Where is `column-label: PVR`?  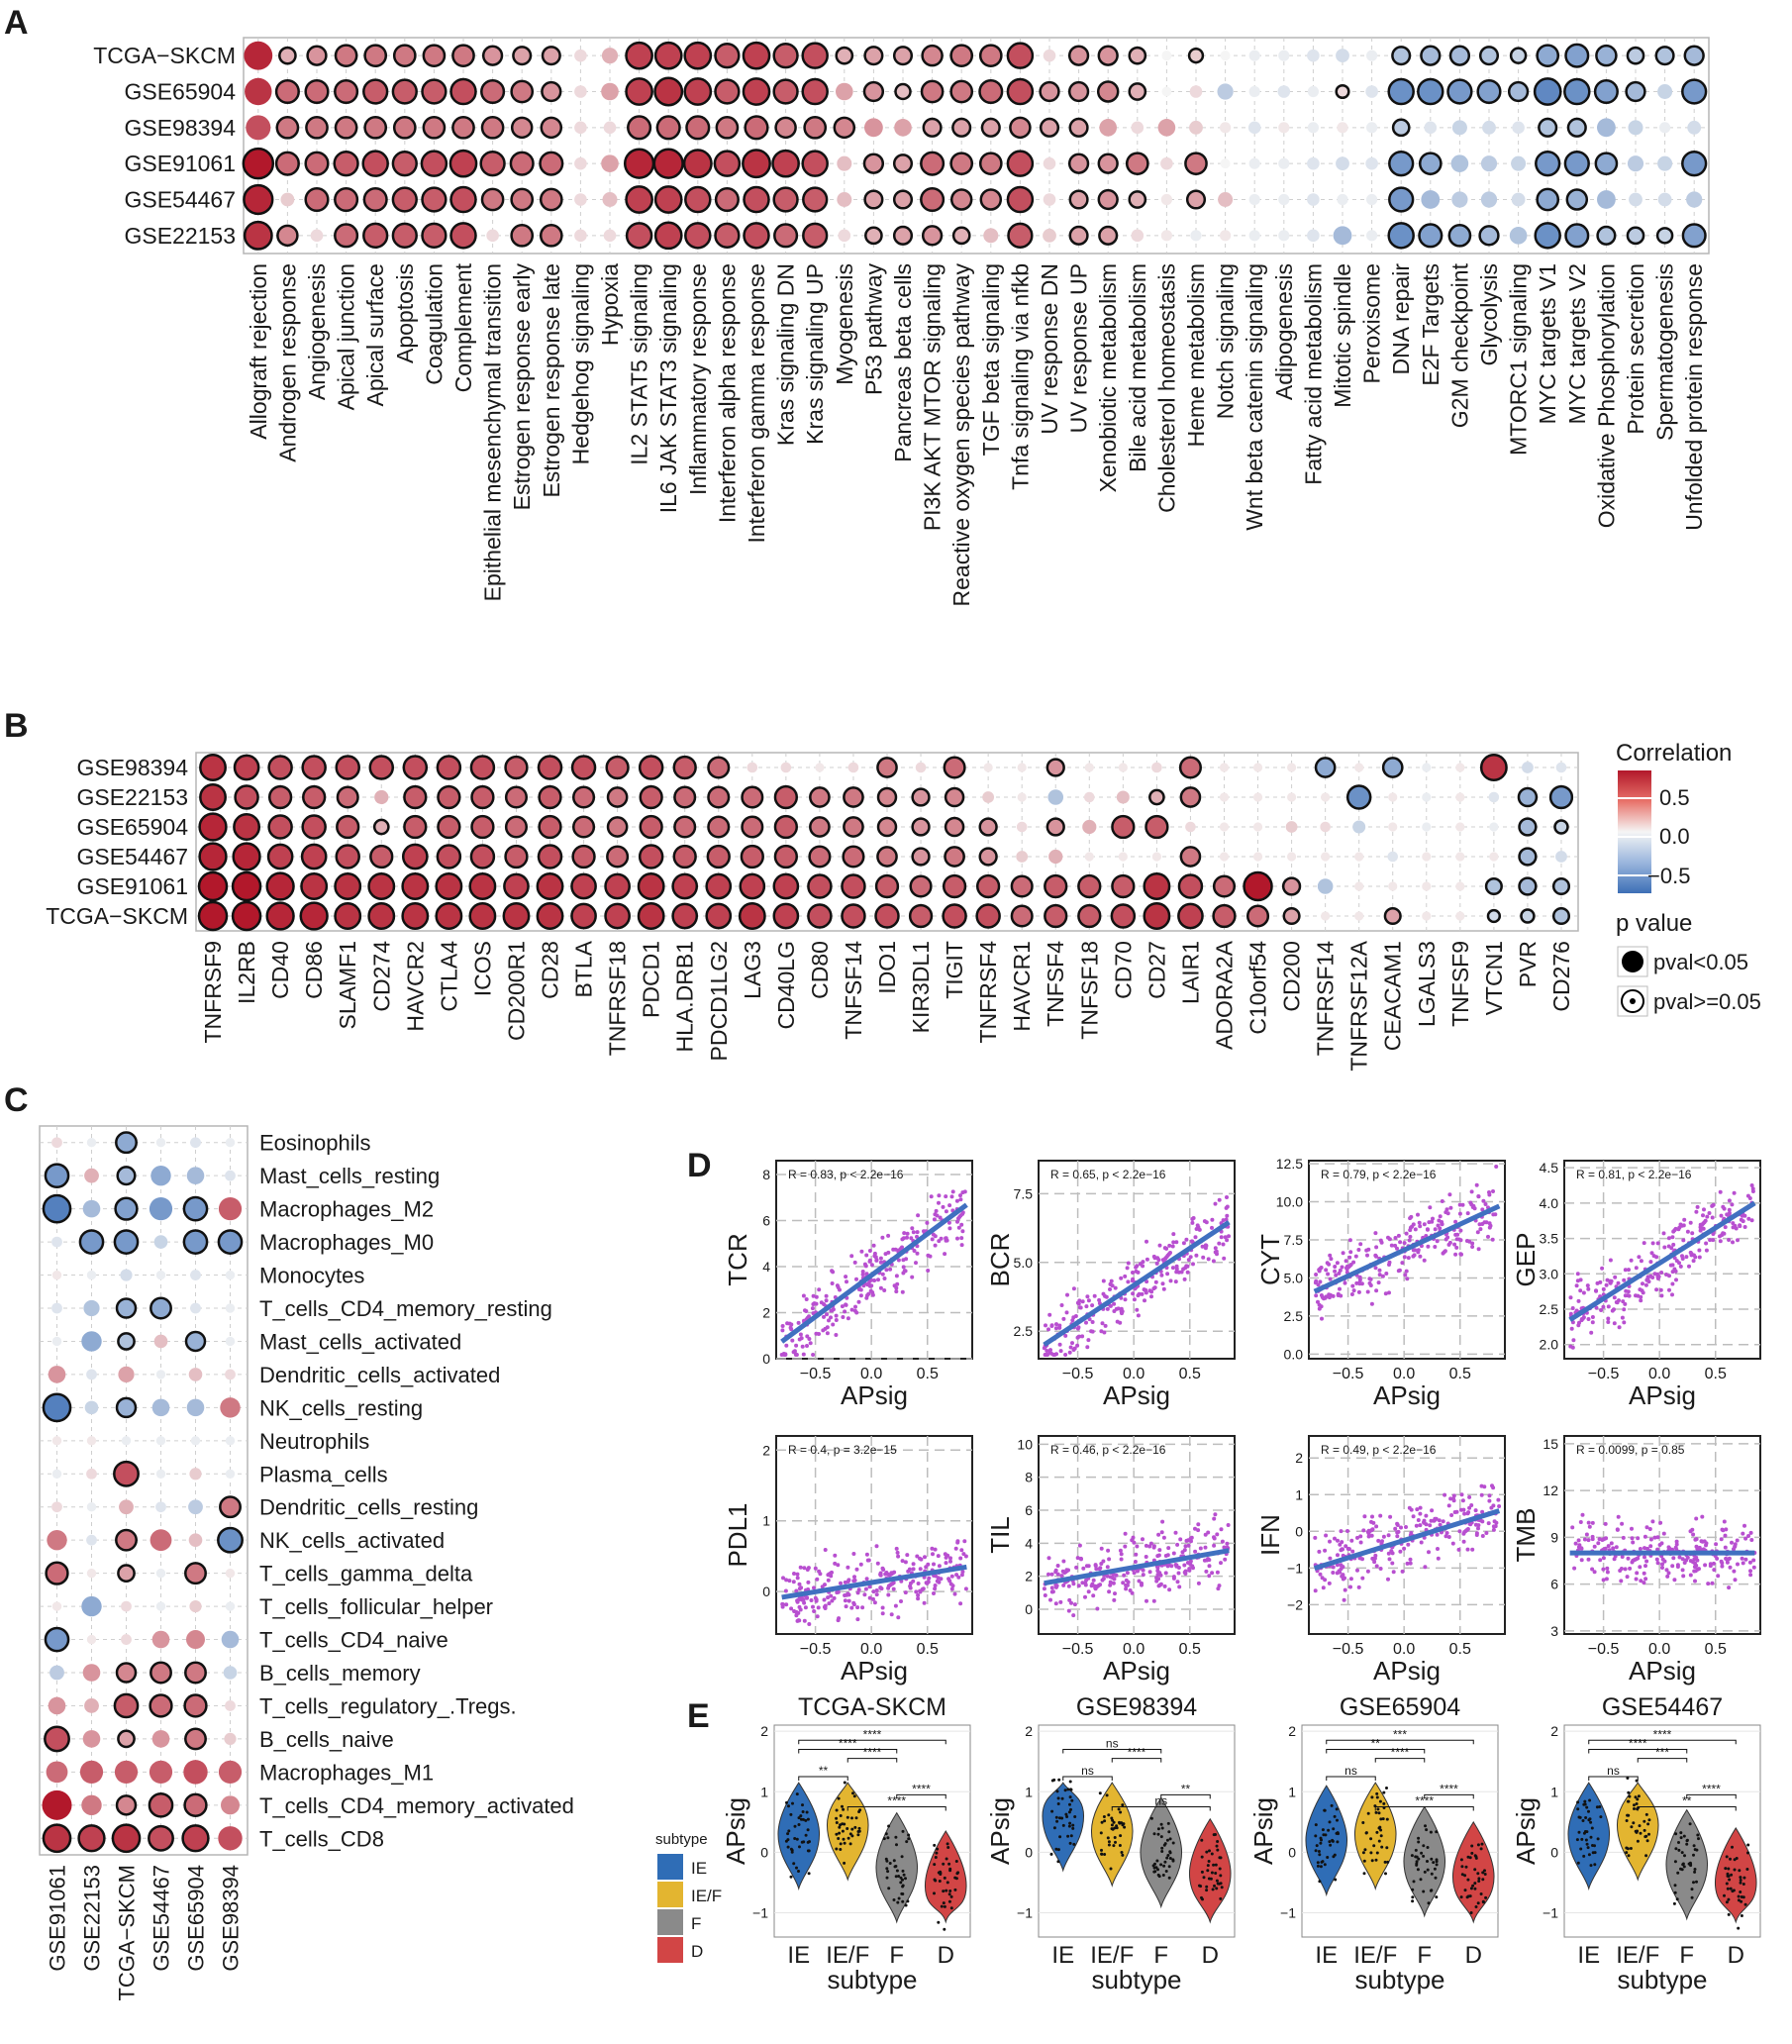 column-label: PVR is located at coordinates (1528, 964).